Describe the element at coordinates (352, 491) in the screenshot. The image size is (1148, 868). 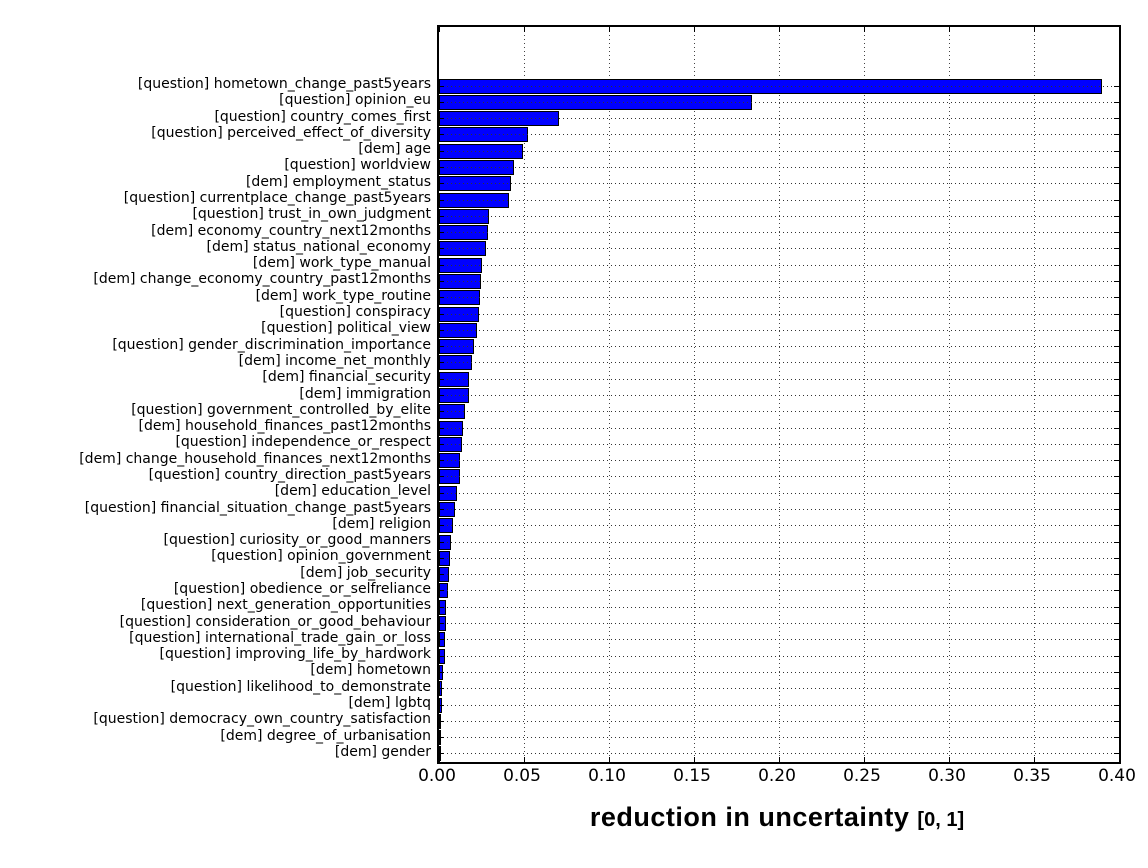
I see `category-label: [dem] education_level` at that location.